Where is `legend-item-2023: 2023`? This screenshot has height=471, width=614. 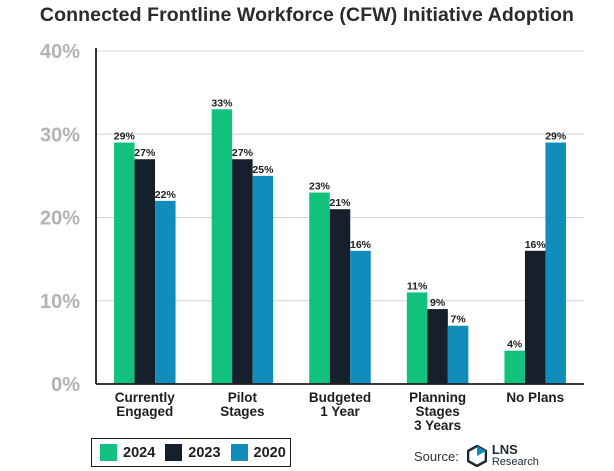 legend-item-2023: 2023 is located at coordinates (193, 452).